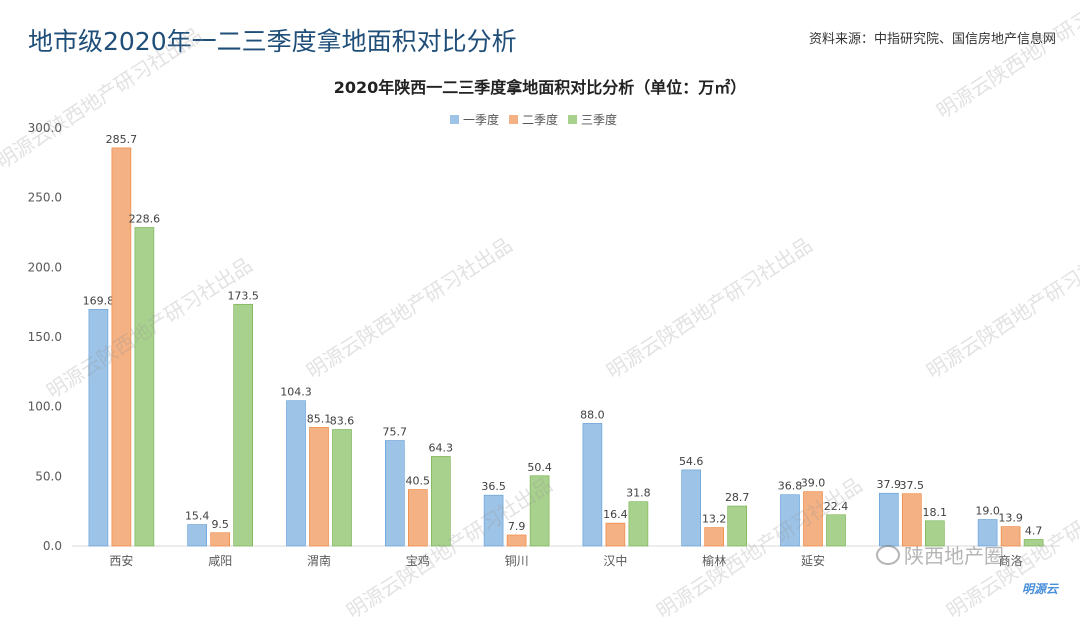 The height and width of the screenshot is (624, 1080). What do you see at coordinates (954, 556) in the screenshot?
I see `wechat-text: 陕西地产圈` at bounding box center [954, 556].